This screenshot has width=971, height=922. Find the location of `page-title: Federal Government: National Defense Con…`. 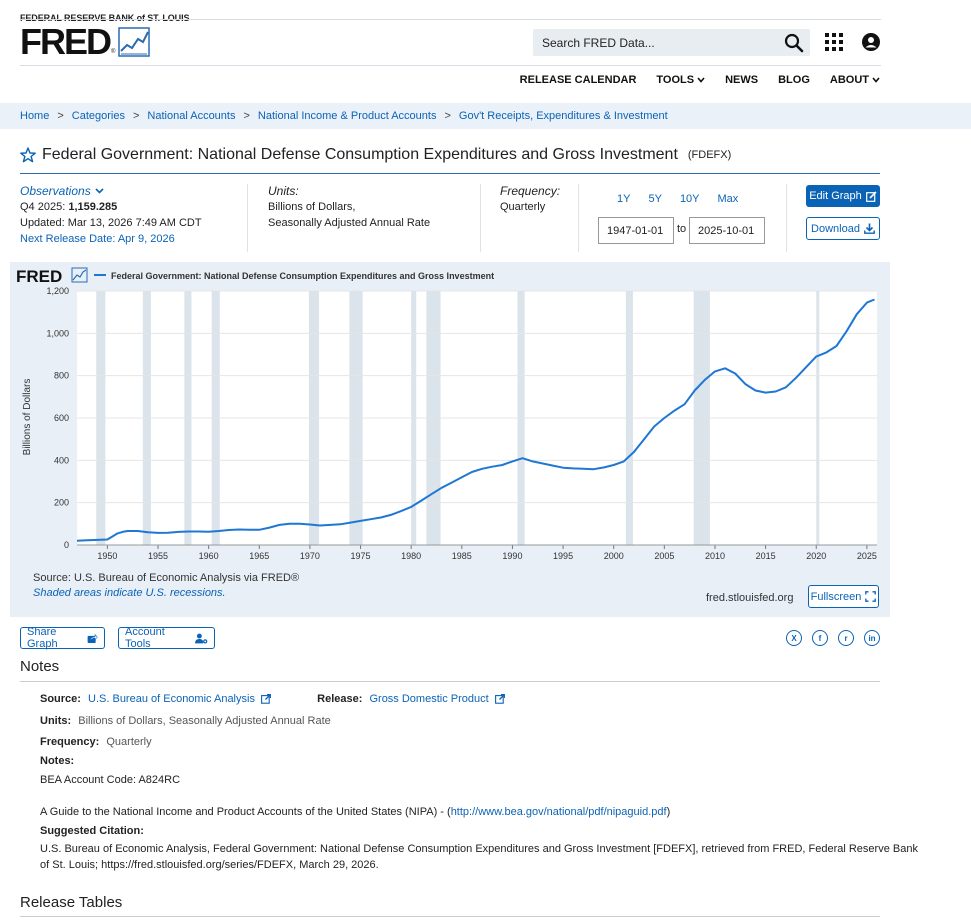

page-title: Federal Government: National Defense Con… is located at coordinates (360, 154).